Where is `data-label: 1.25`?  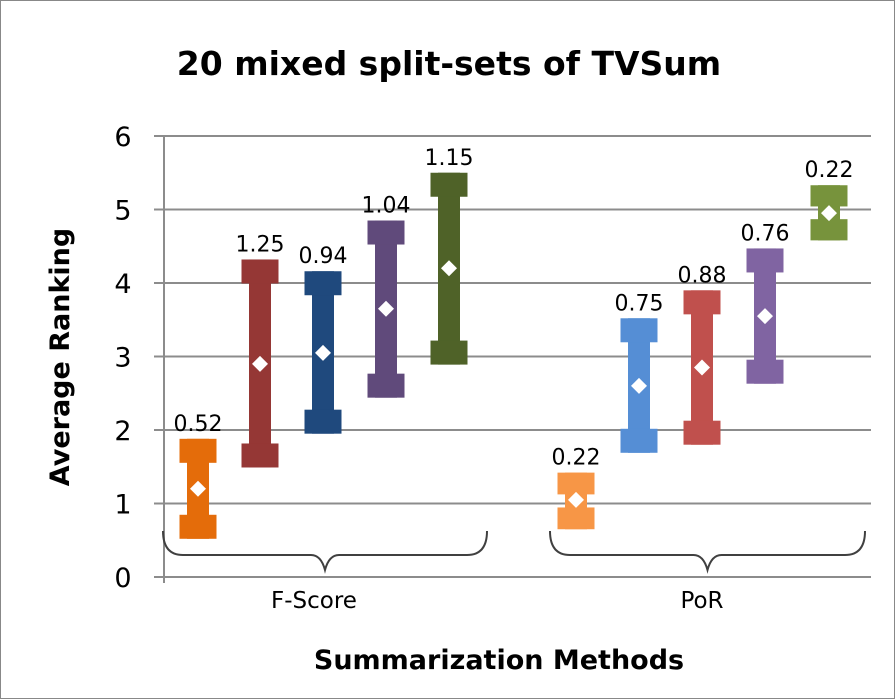 data-label: 1.25 is located at coordinates (260, 244).